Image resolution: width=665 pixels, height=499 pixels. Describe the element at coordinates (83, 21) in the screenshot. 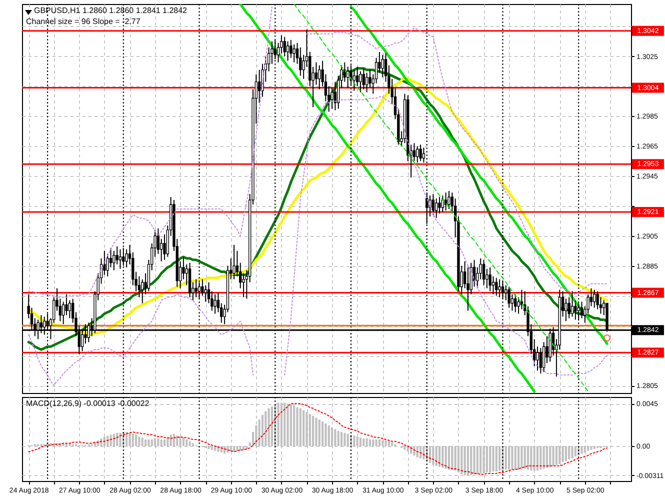

I see `text: Channel size = 96 Slope = -2.77` at that location.